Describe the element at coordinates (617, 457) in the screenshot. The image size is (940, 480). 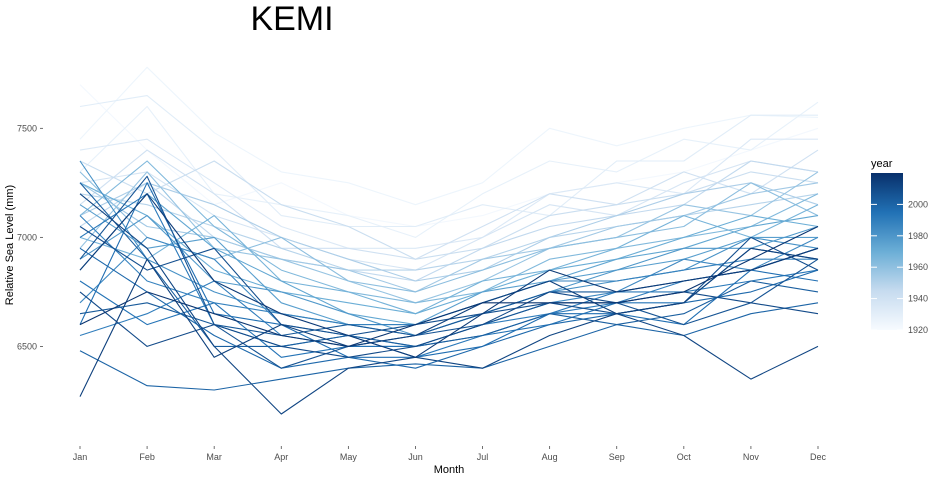
I see `x-tick-label-sep: Sep` at that location.